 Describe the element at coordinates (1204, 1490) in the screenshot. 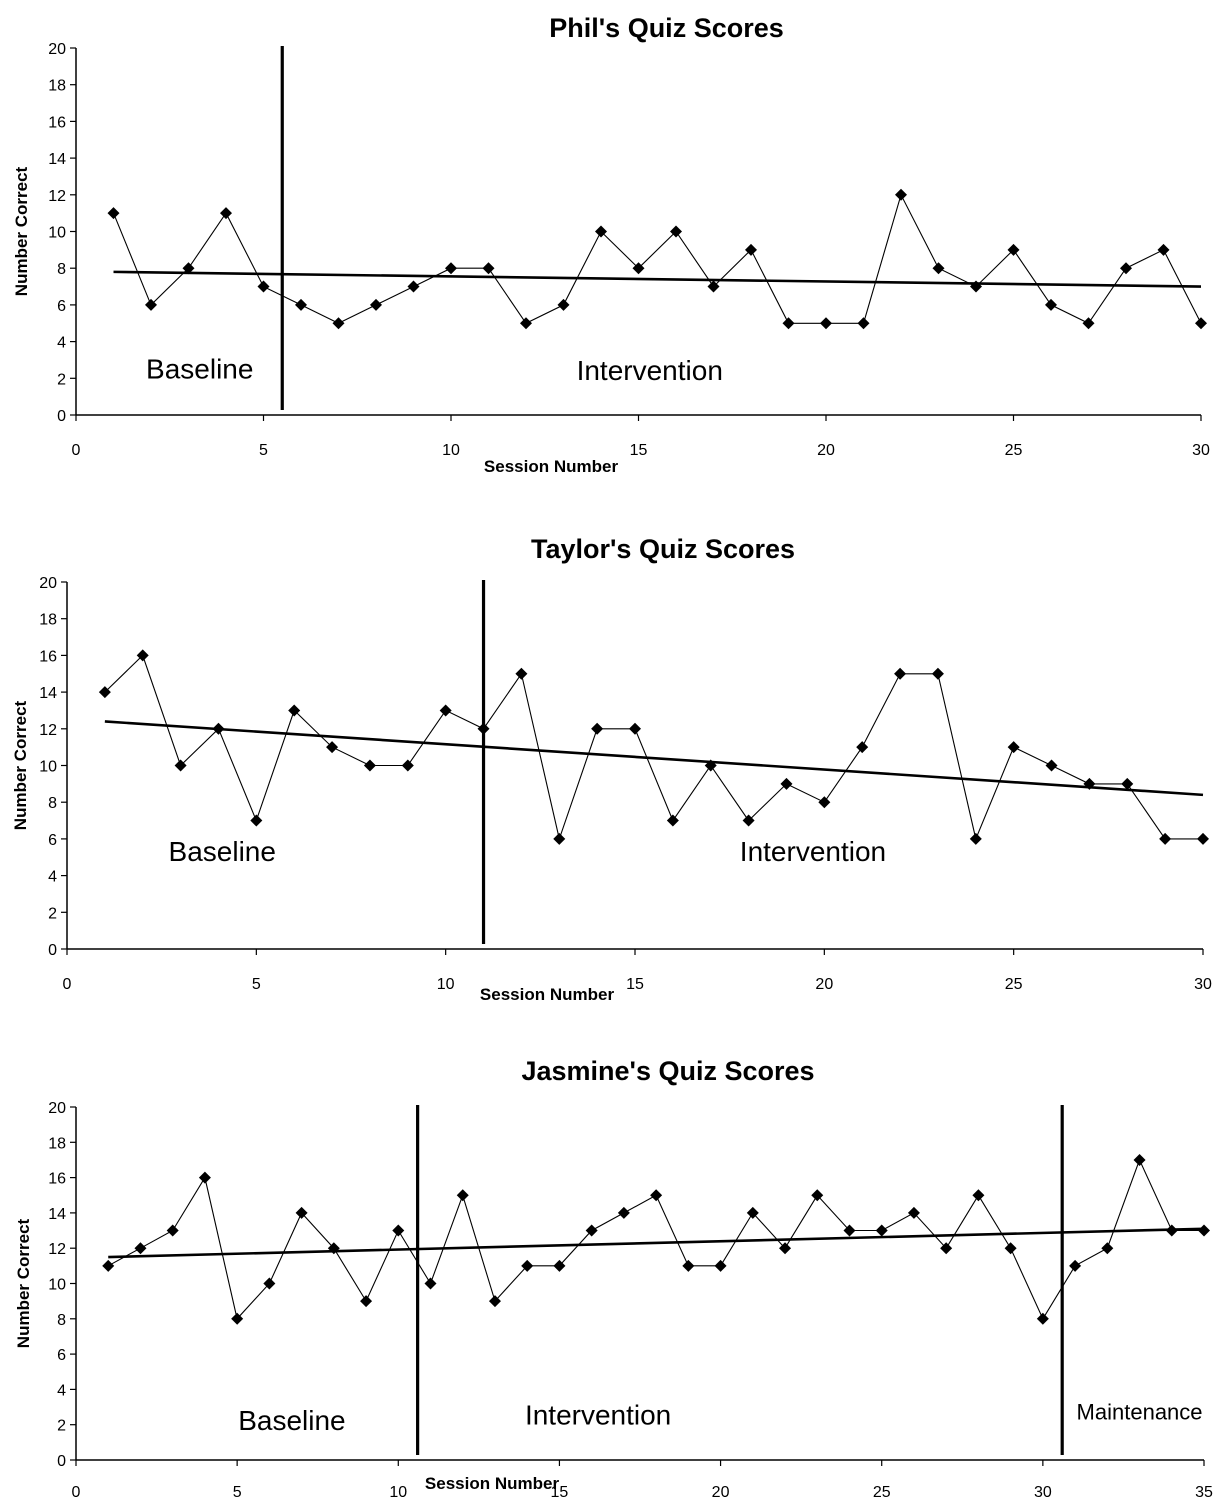

I see `x-tick-label: 35` at that location.